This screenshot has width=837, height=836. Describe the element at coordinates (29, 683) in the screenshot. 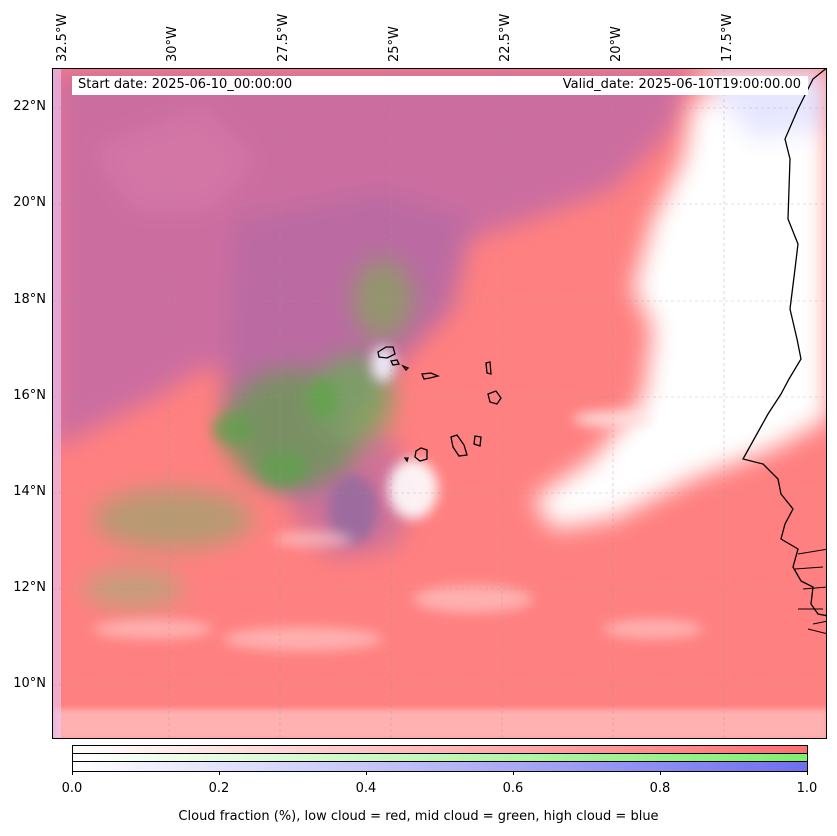

I see `lat-label-10n: 10°N` at that location.